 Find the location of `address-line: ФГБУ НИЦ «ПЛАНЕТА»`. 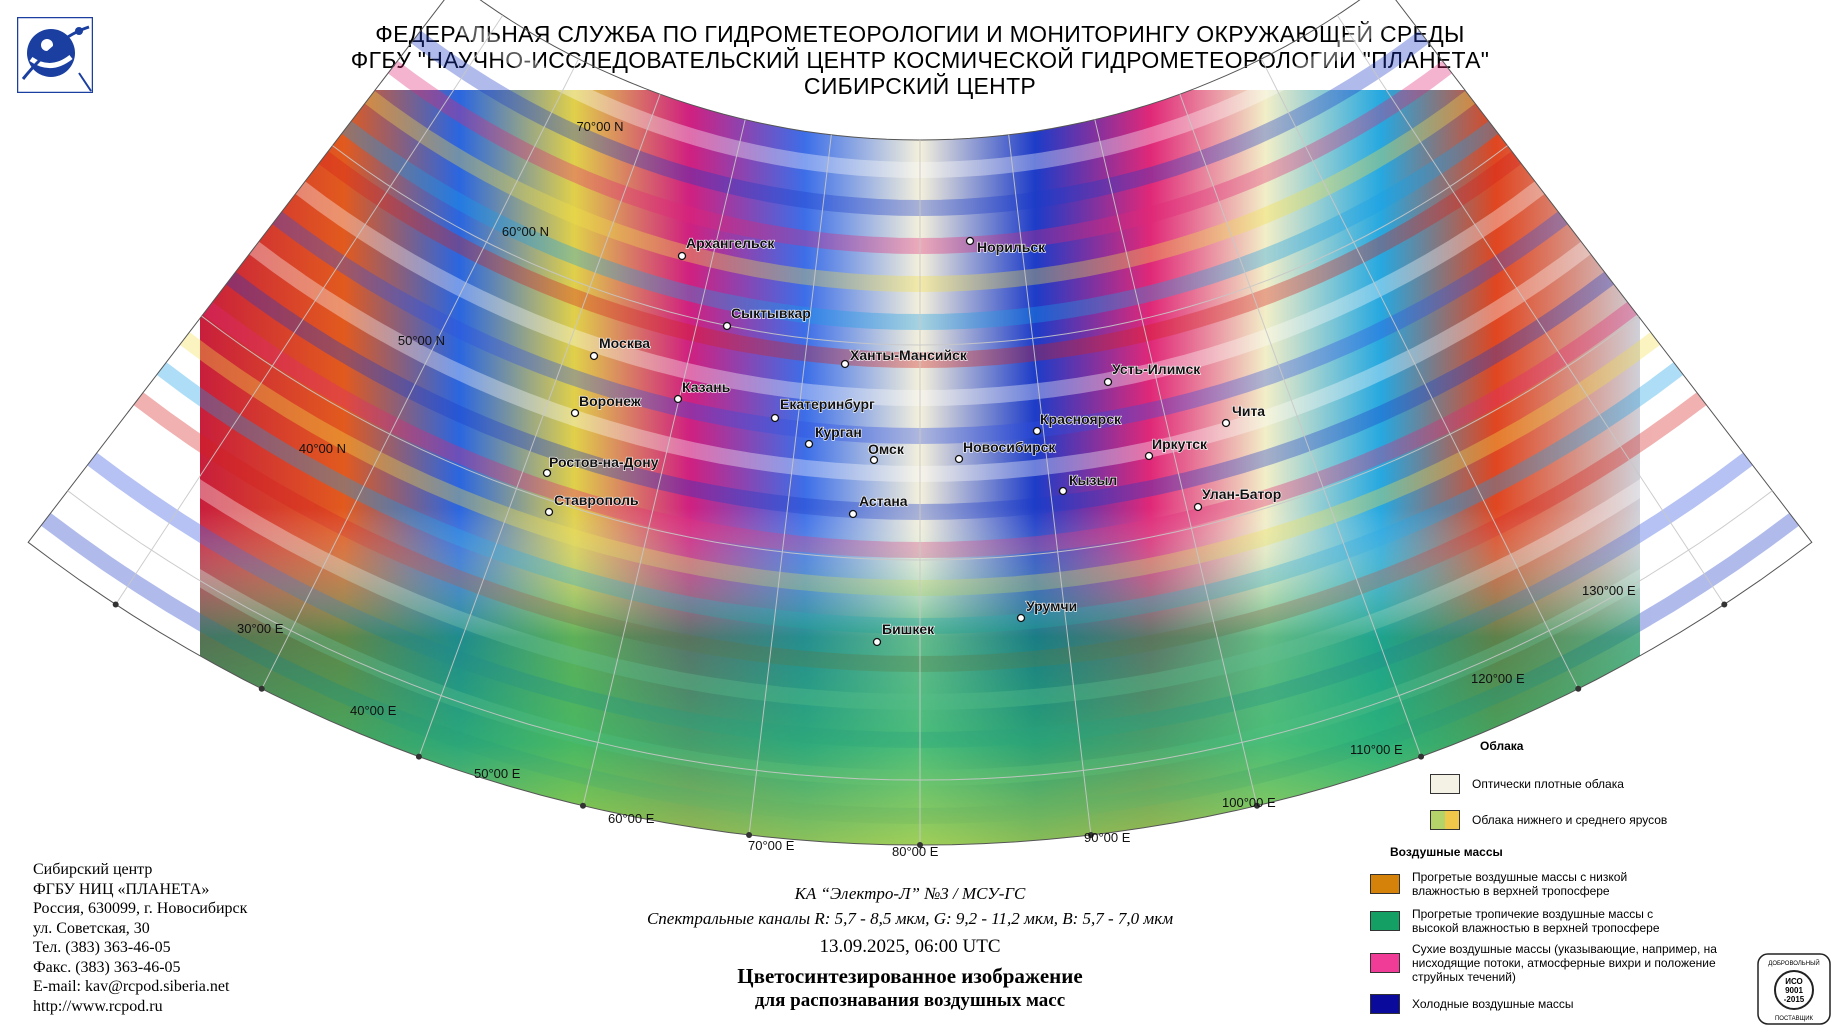

address-line: ФГБУ НИЦ «ПЛАНЕТА» is located at coordinates (121, 889).